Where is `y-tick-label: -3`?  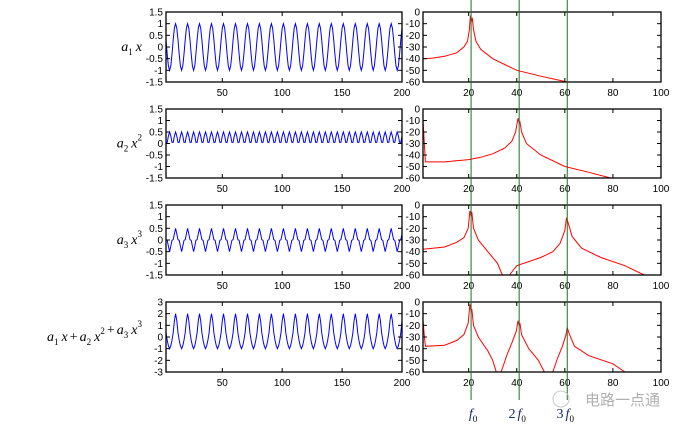 y-tick-label: -3 is located at coordinates (158, 373).